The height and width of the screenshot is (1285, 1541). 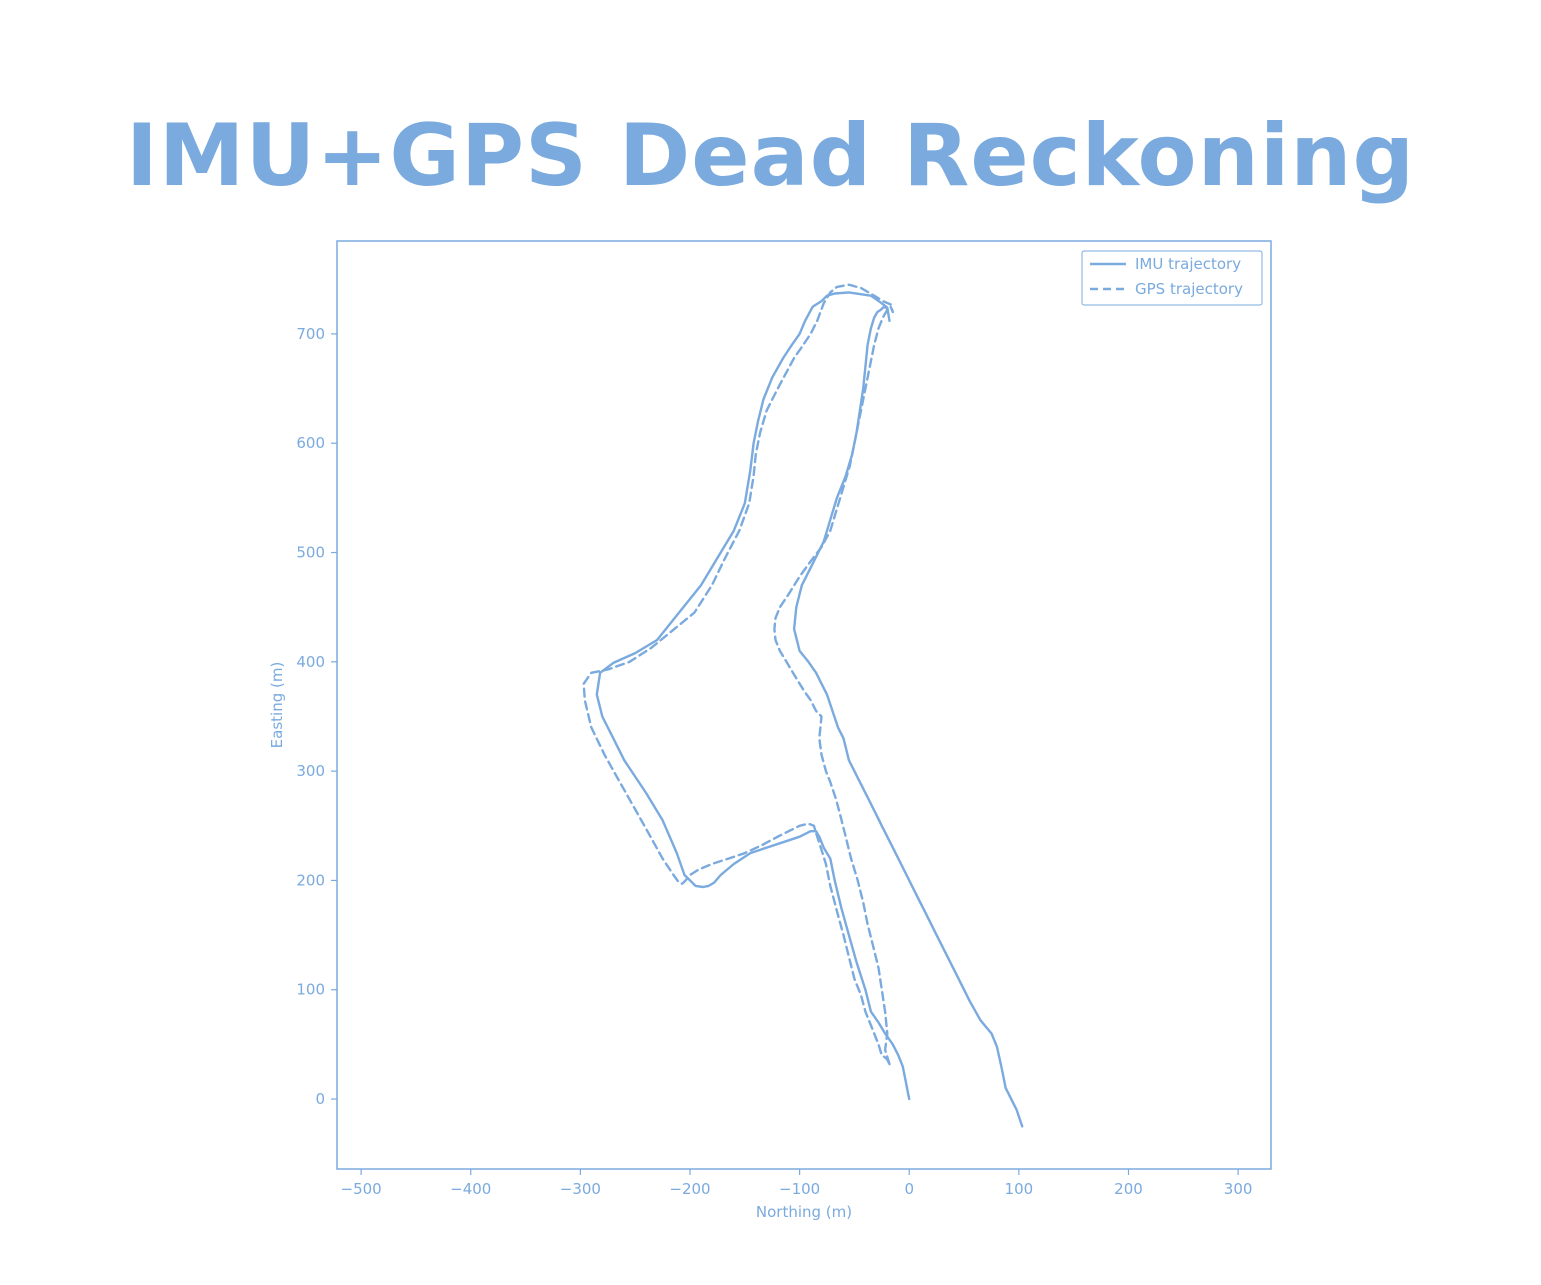 I want to click on x-axis: −500 −400 −300 −200 −100 0 100 200 300, so click(x=797, y=1183).